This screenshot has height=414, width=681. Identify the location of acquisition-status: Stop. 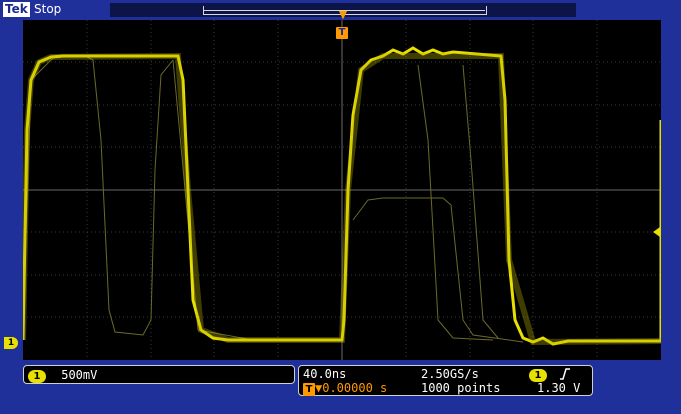
(48, 9).